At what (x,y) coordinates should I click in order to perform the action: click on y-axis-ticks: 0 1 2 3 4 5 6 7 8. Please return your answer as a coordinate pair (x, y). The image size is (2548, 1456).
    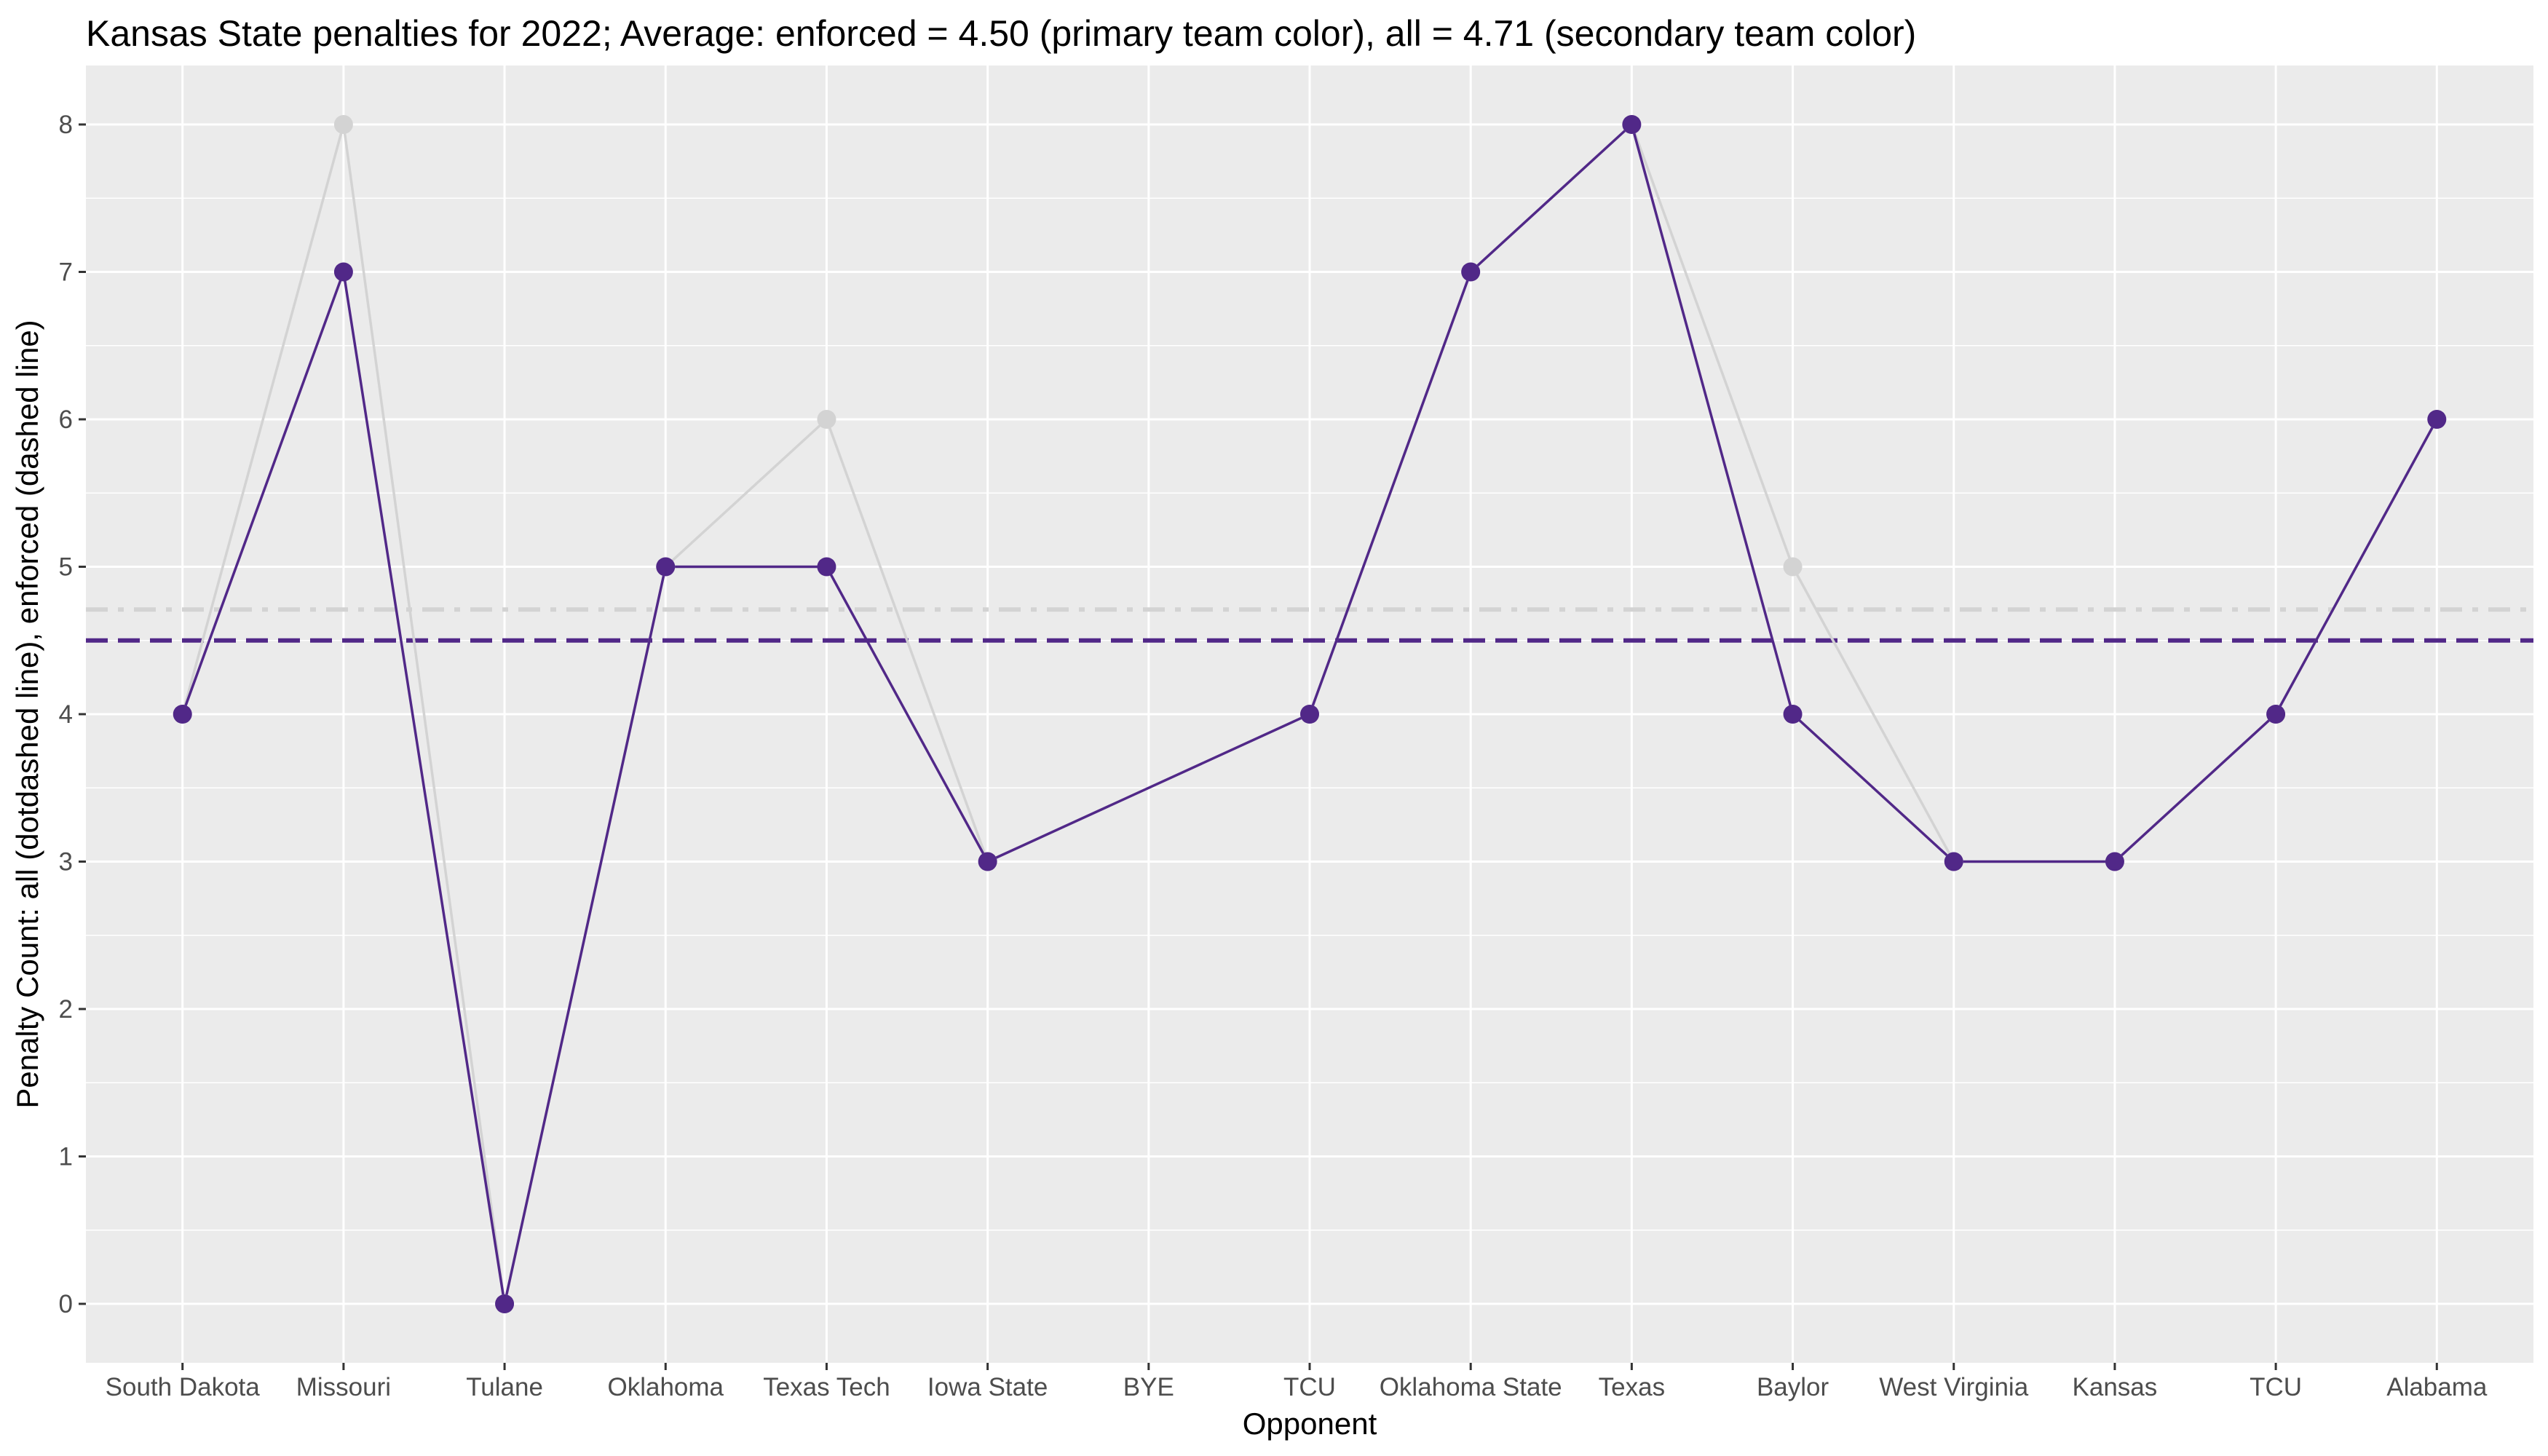
    Looking at the image, I should click on (72, 714).